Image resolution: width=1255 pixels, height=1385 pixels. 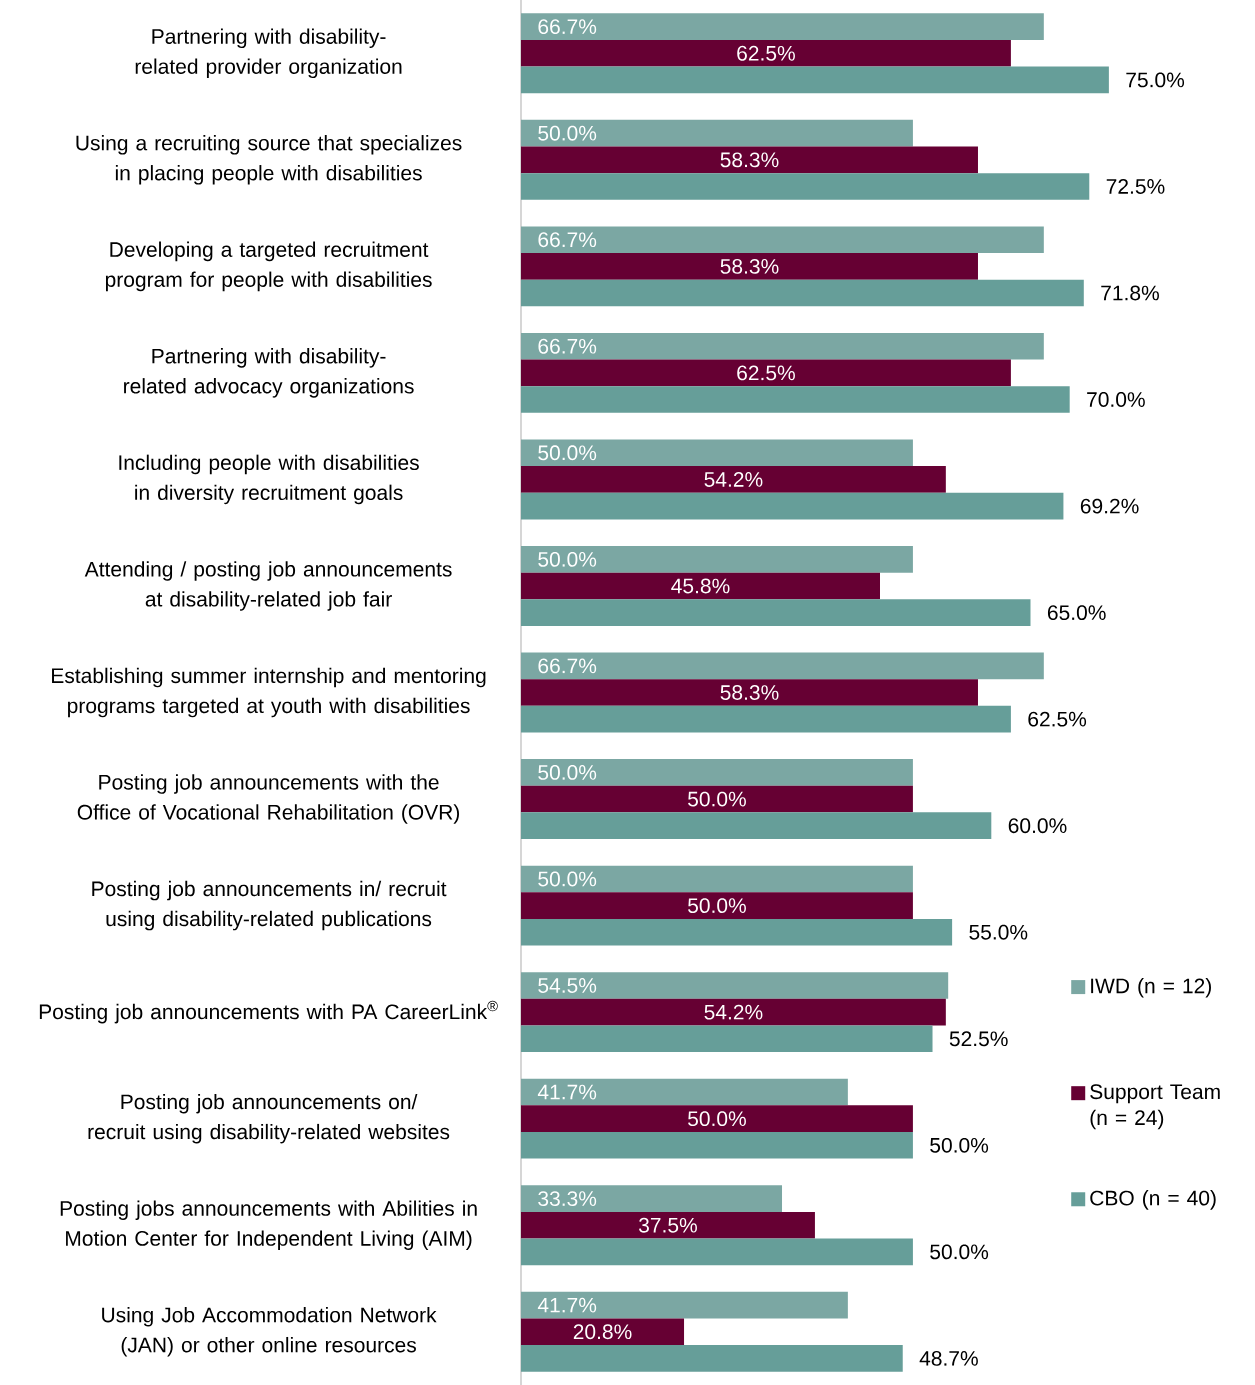 What do you see at coordinates (268, 1225) in the screenshot?
I see `y-tick-label: Posting jobs announcements with Abilities in Motion Center for Independent Living (AIM)` at bounding box center [268, 1225].